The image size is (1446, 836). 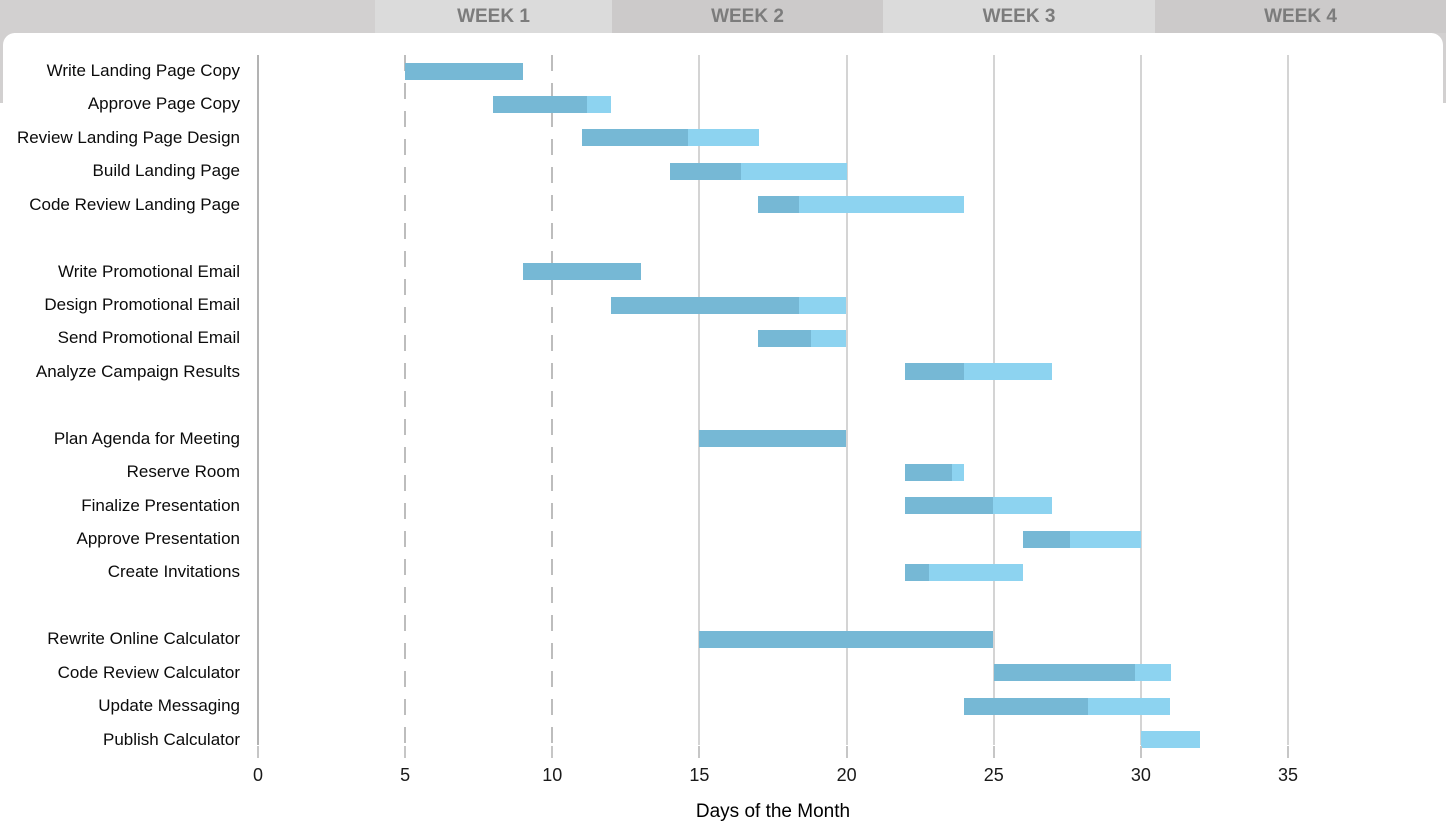 What do you see at coordinates (257, 775) in the screenshot?
I see `x-tick-label: 0` at bounding box center [257, 775].